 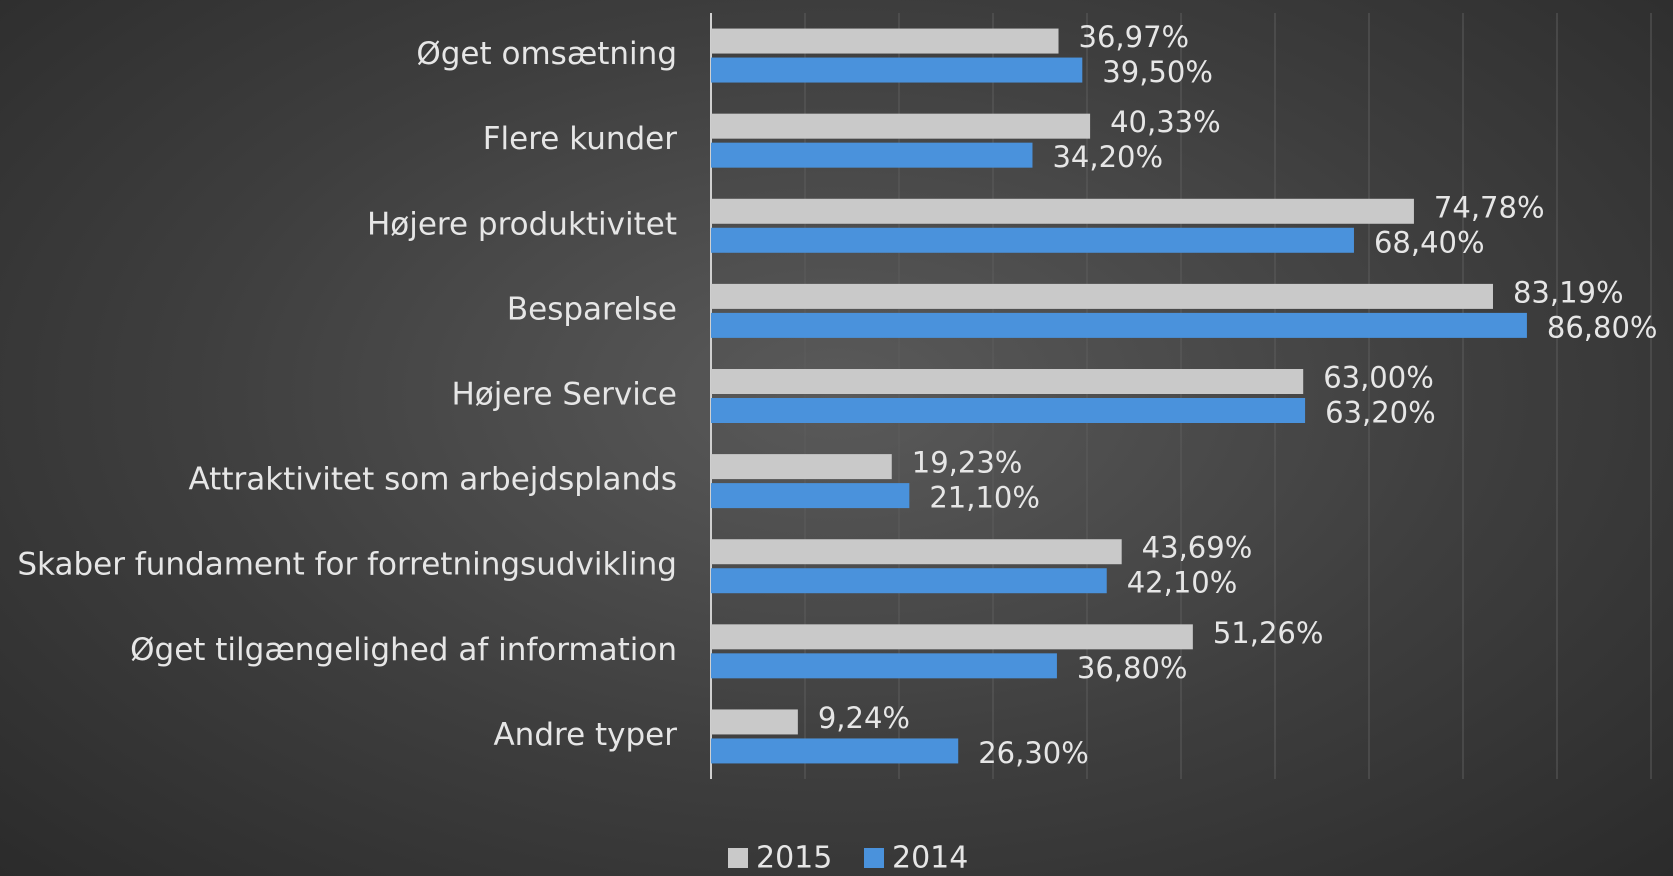 What do you see at coordinates (403, 650) in the screenshot?
I see `category-label: Øget tilgængelighed af information` at bounding box center [403, 650].